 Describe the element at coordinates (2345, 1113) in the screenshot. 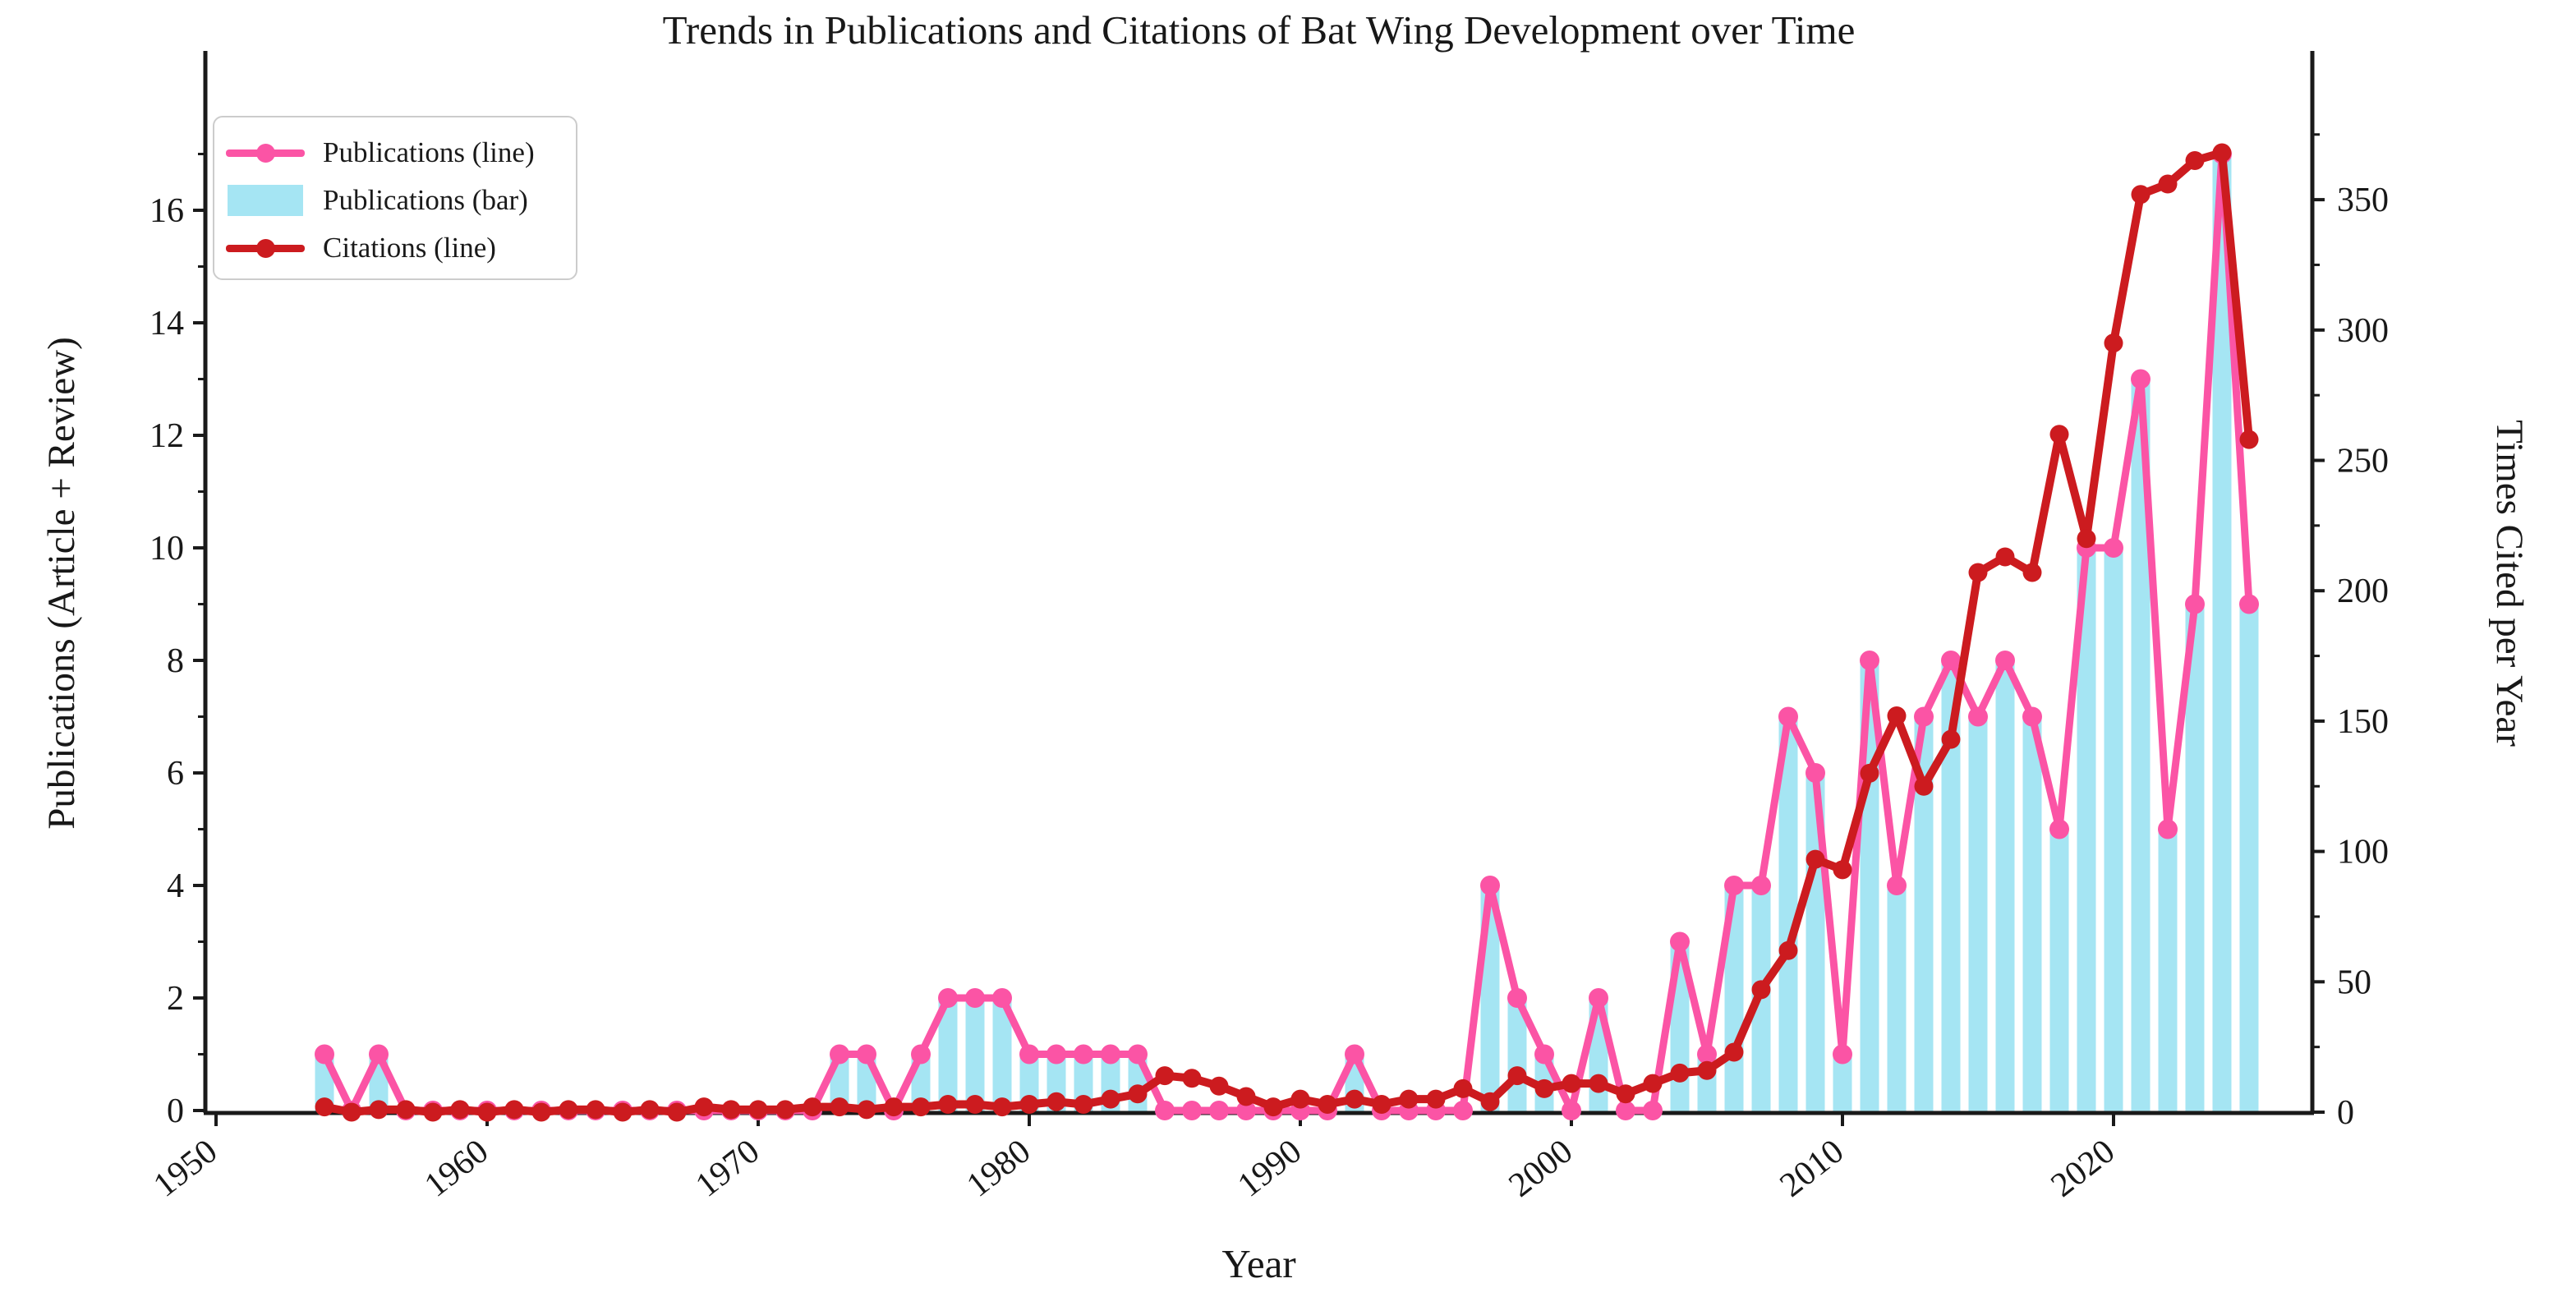

I see `y-right-tick-label: 0` at that location.